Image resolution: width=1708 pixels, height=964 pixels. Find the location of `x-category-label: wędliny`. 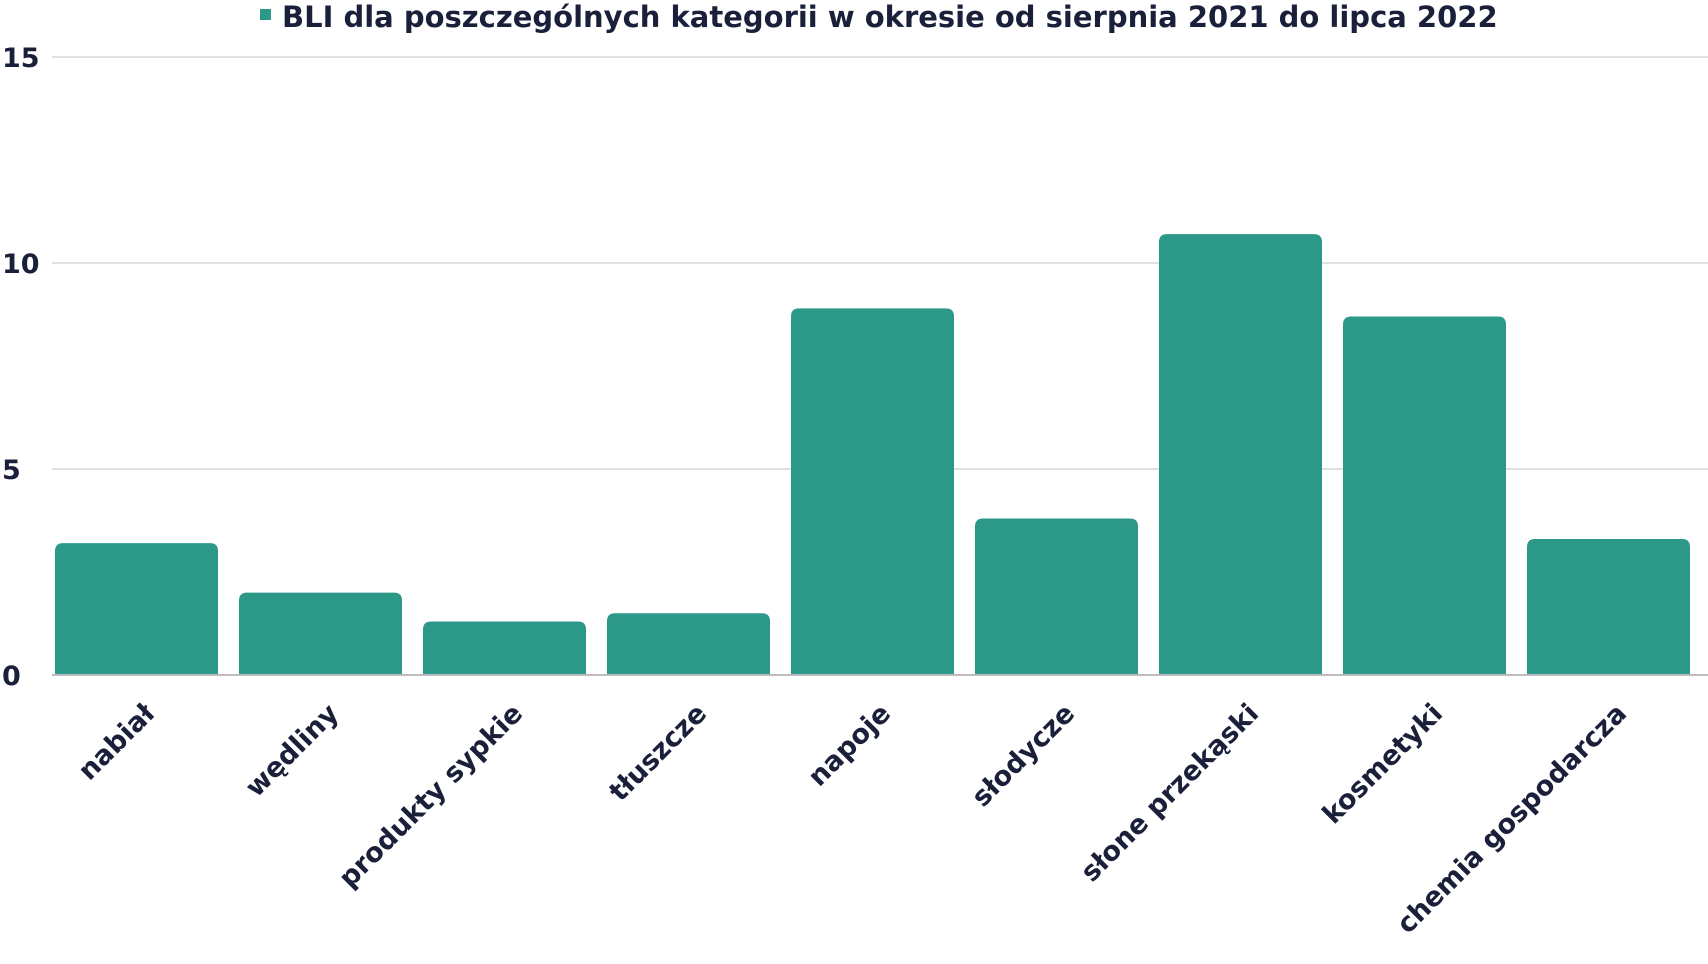

x-category-label: wędliny is located at coordinates (293, 751).